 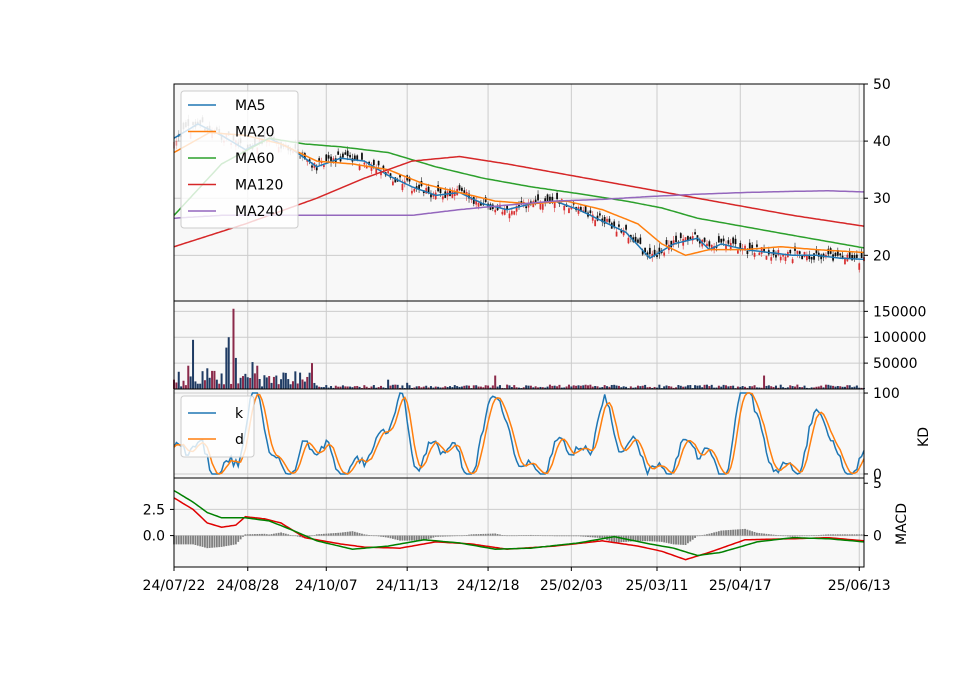 What do you see at coordinates (217, 426) in the screenshot?
I see `kd-legend: kd` at bounding box center [217, 426].